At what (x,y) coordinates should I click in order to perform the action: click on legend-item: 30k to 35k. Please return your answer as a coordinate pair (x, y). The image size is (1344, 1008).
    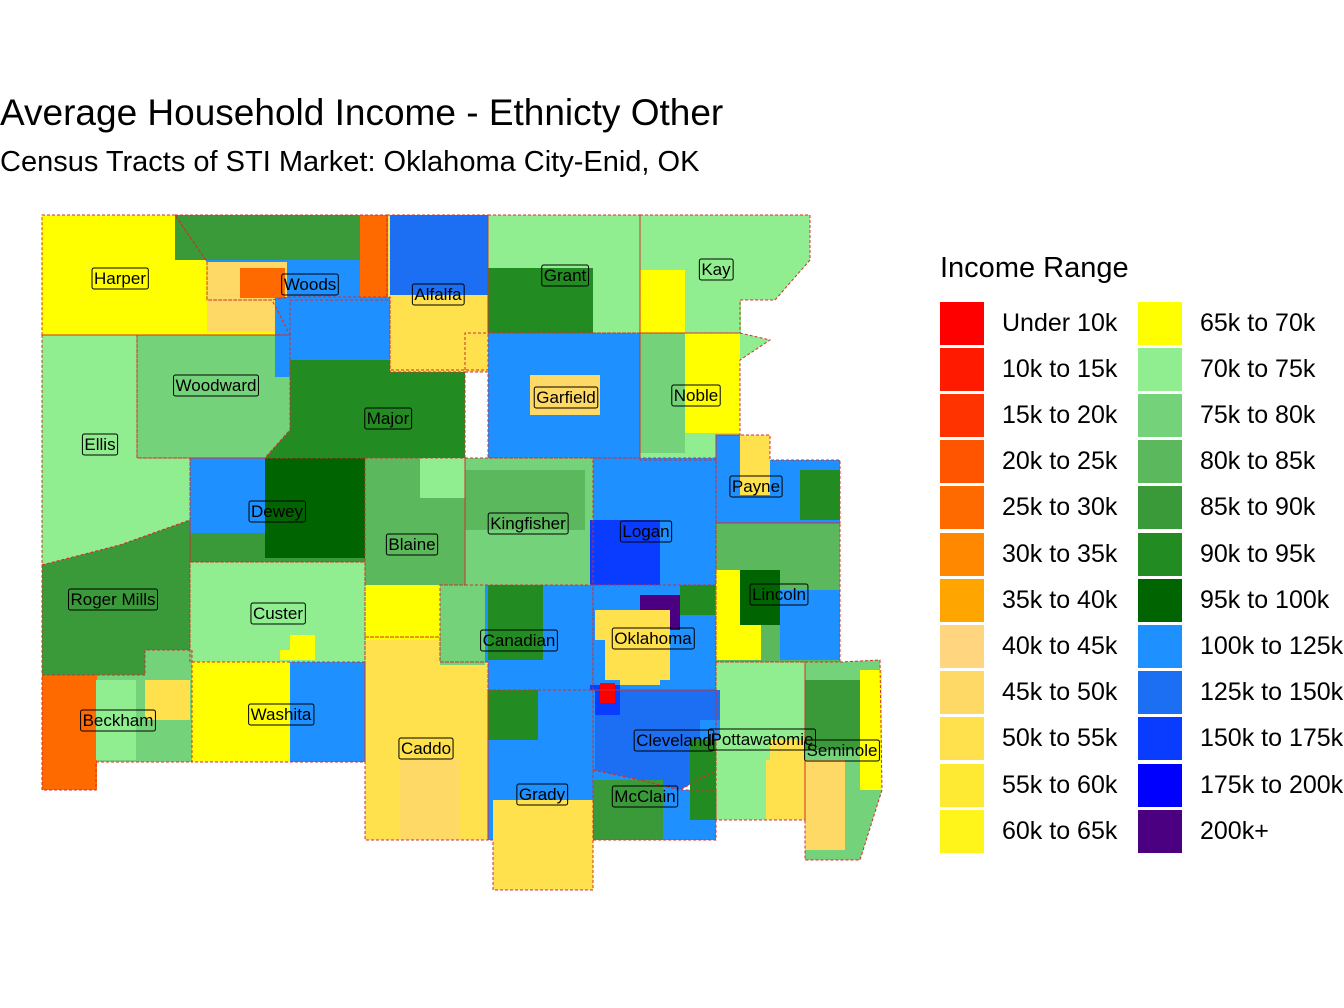
    Looking at the image, I should click on (1028, 554).